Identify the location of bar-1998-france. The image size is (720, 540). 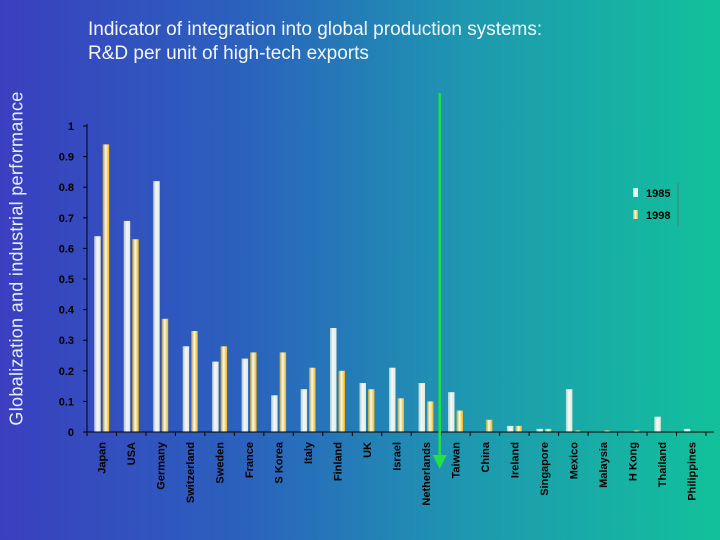
(253, 392).